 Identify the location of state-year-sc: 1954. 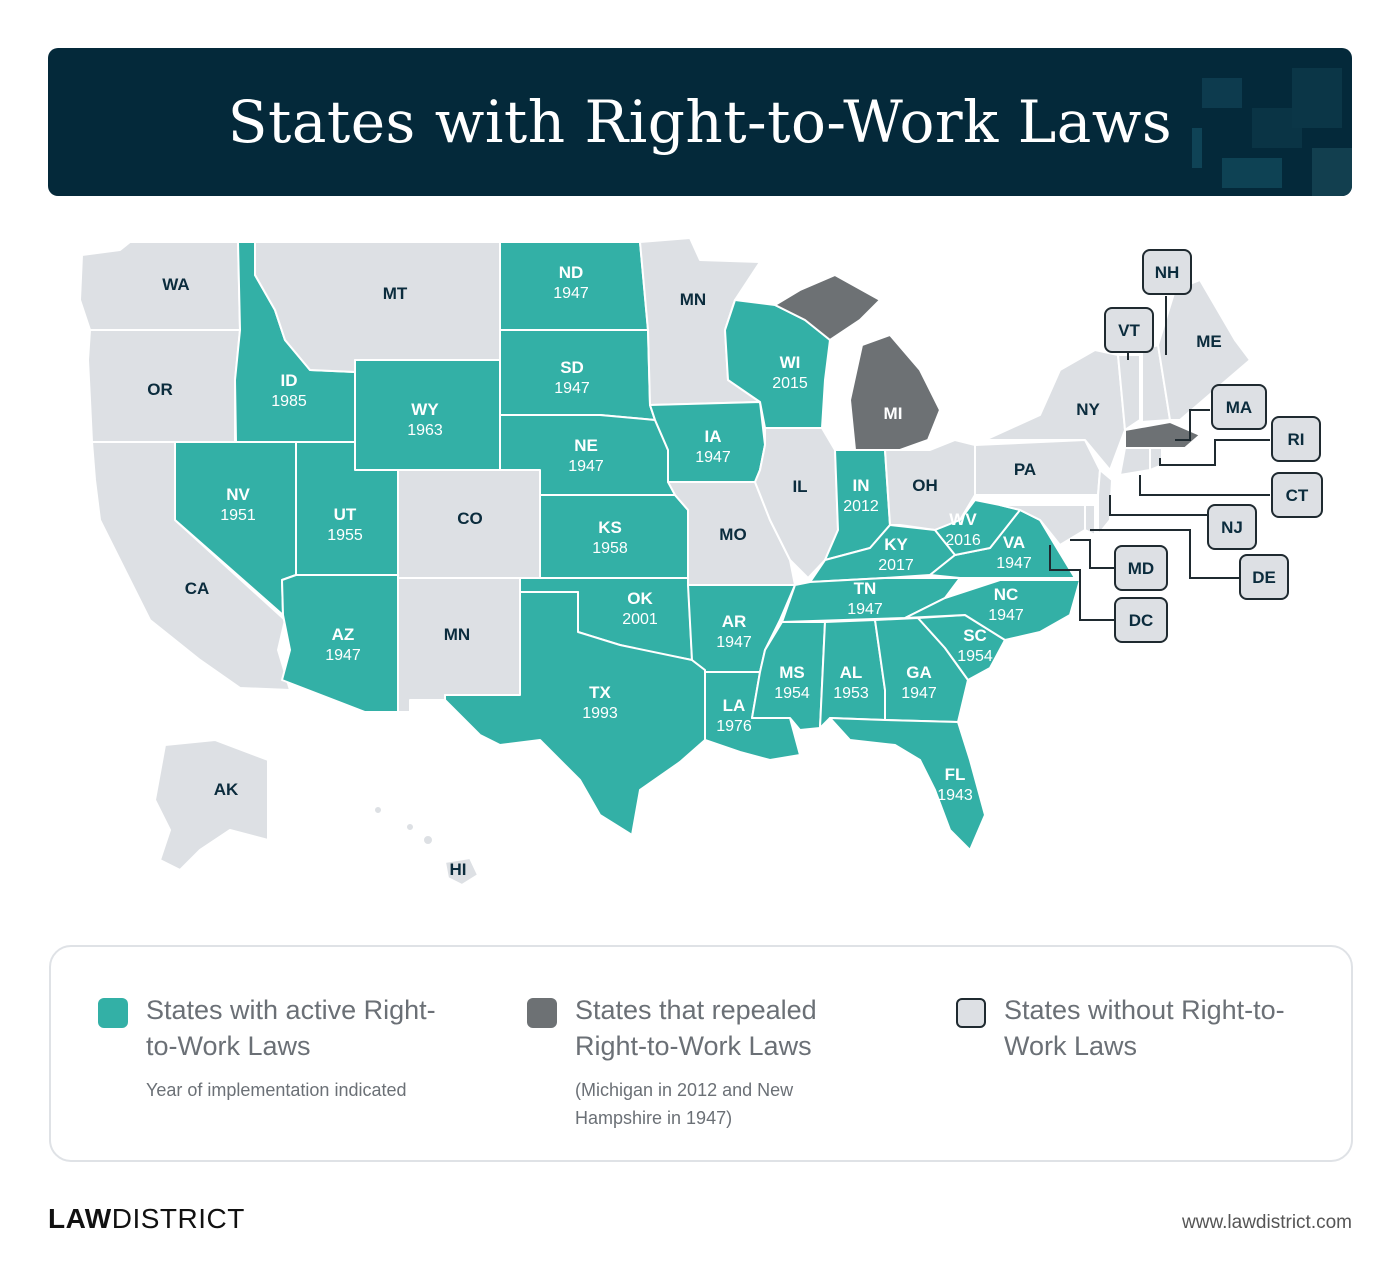
(975, 656).